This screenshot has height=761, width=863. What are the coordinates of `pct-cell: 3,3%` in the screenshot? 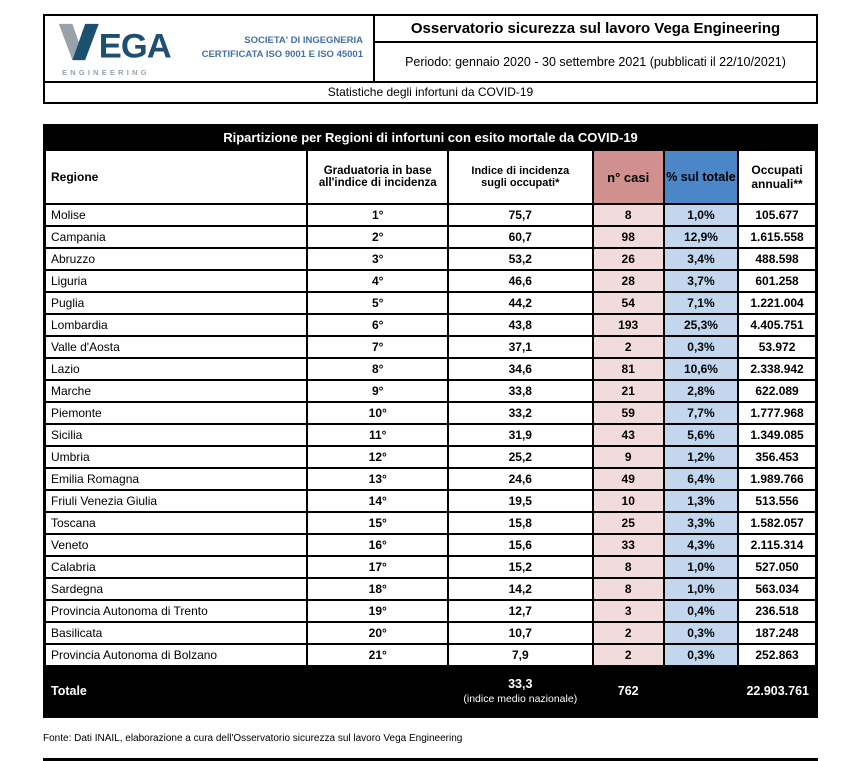 It's located at (701, 523).